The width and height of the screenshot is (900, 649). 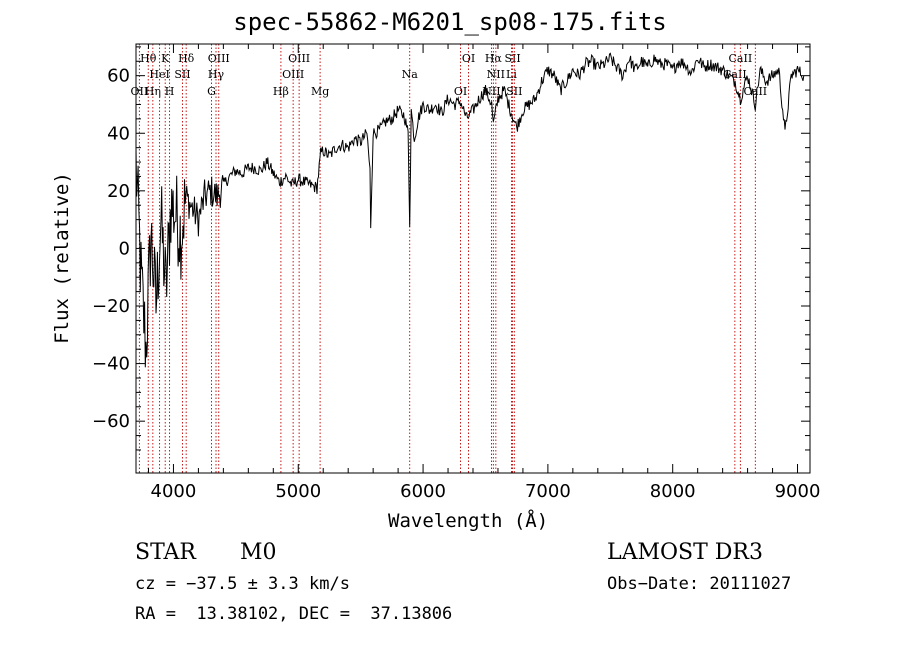 I want to click on line-marker-label: NII, so click(x=496, y=74).